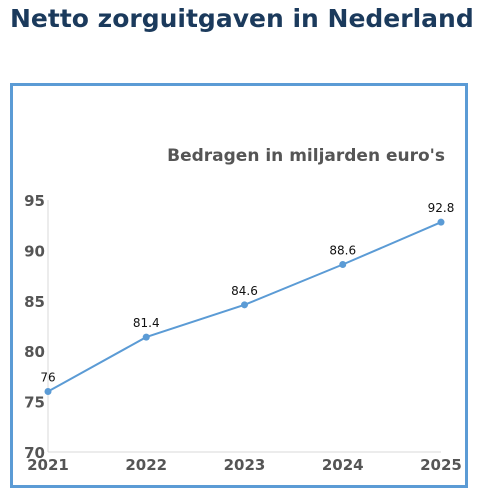 This screenshot has height=494, width=480. I want to click on data-label: 81.4, so click(146, 323).